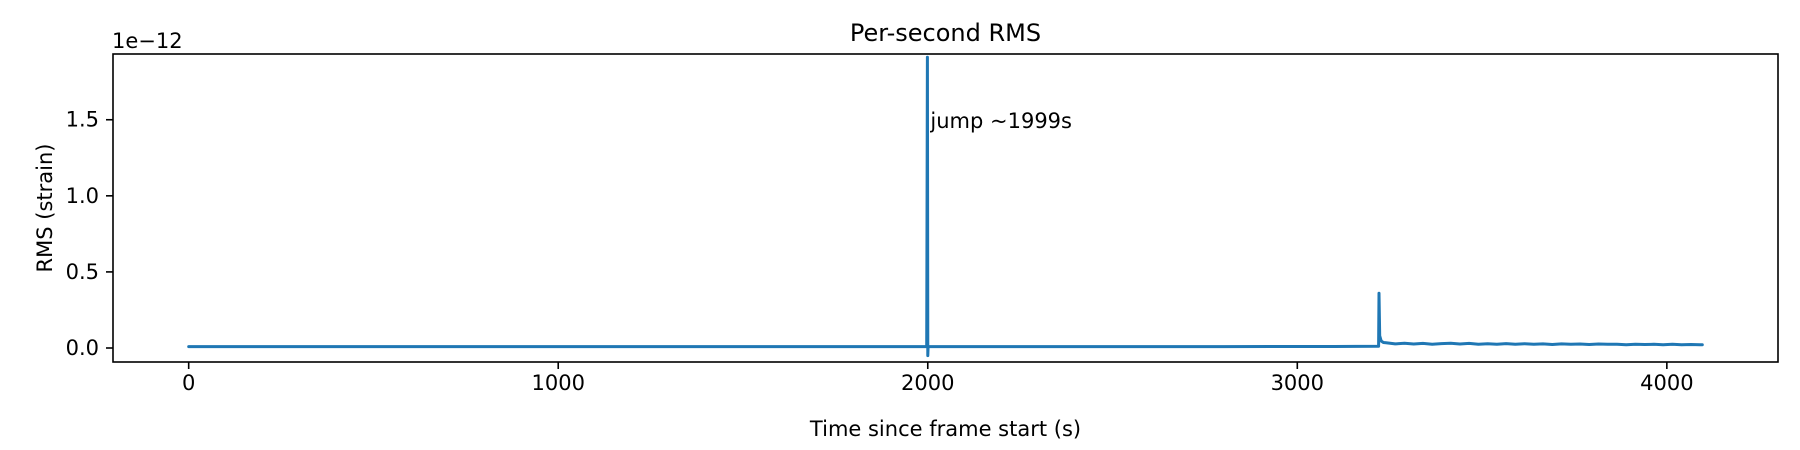  What do you see at coordinates (82, 272) in the screenshot?
I see `y-tick-label: 0.5` at bounding box center [82, 272].